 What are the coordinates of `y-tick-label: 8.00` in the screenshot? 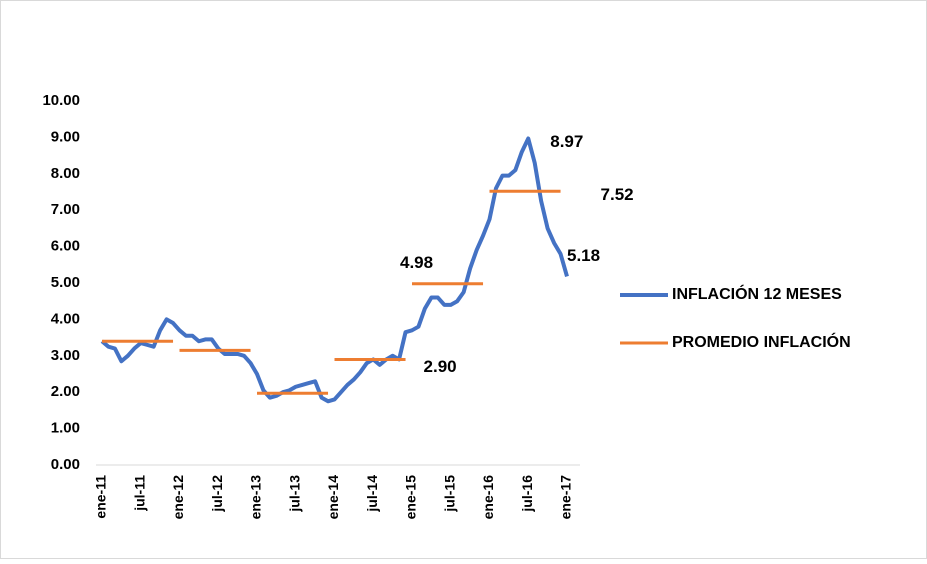 It's located at (65, 173).